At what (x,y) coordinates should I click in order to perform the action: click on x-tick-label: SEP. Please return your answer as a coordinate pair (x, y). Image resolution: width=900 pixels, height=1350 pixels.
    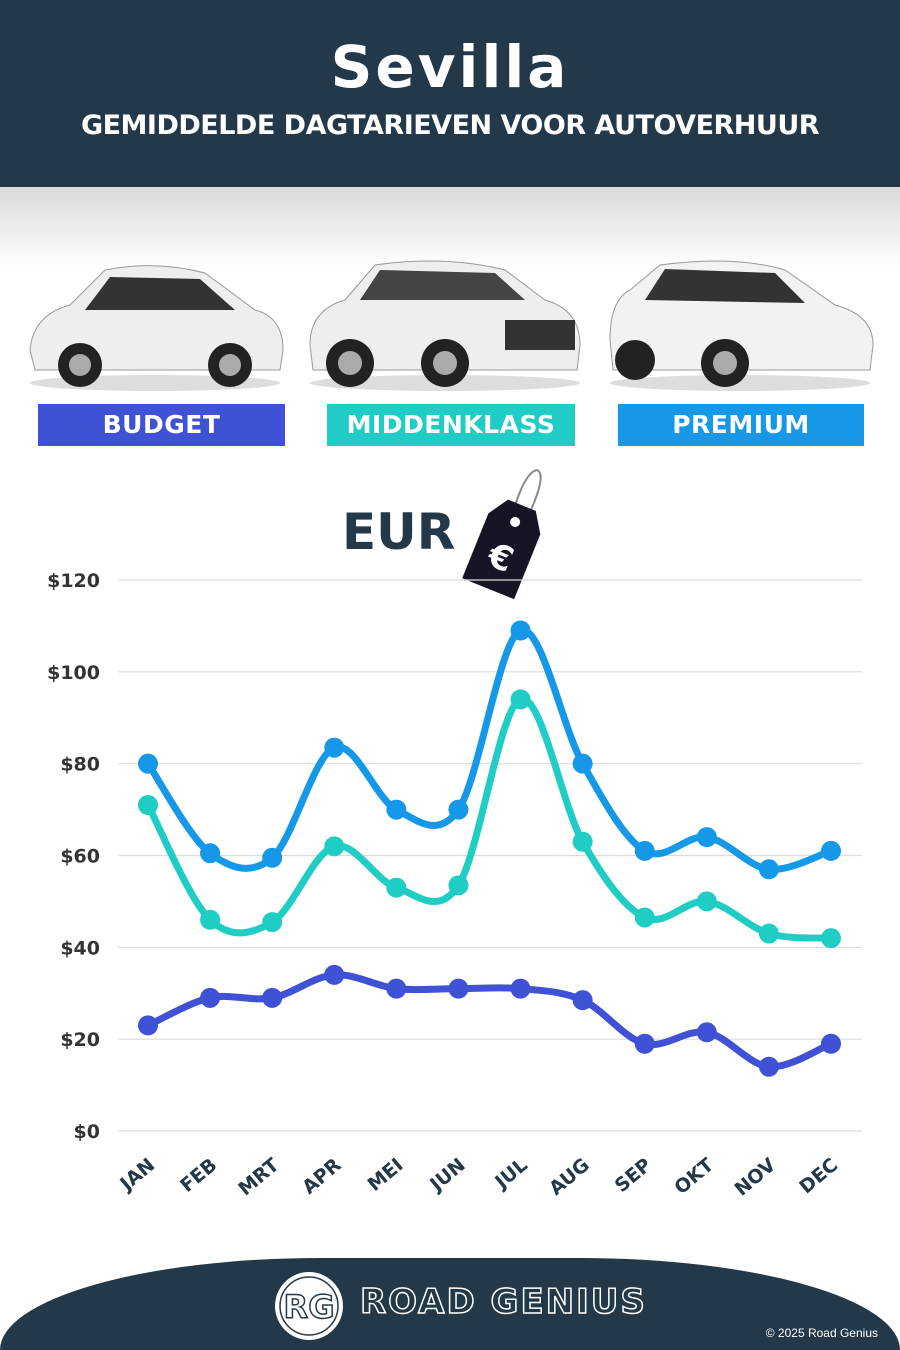
    Looking at the image, I should click on (633, 1175).